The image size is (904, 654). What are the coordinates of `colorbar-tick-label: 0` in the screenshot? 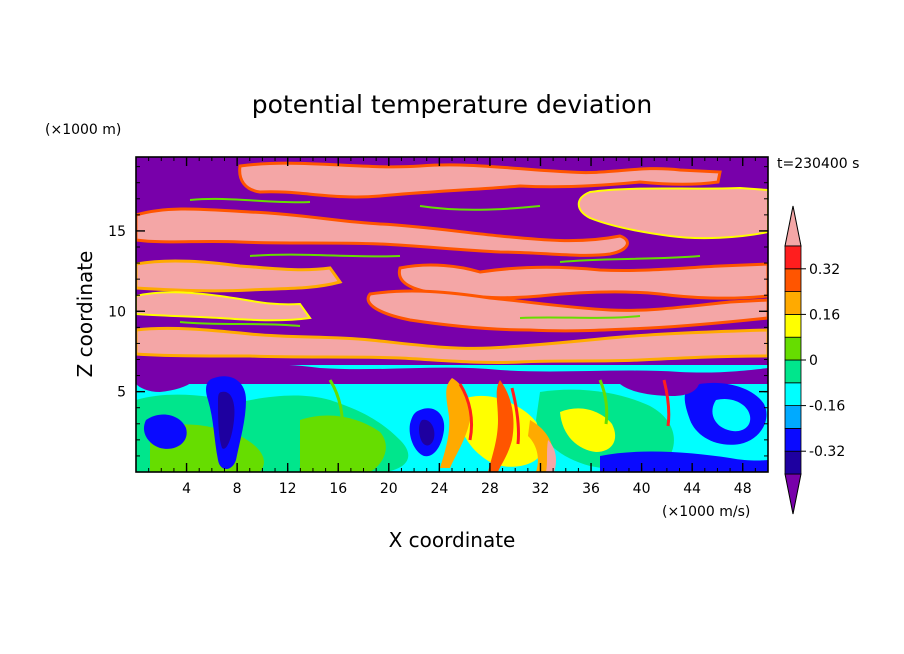 It's located at (813, 361).